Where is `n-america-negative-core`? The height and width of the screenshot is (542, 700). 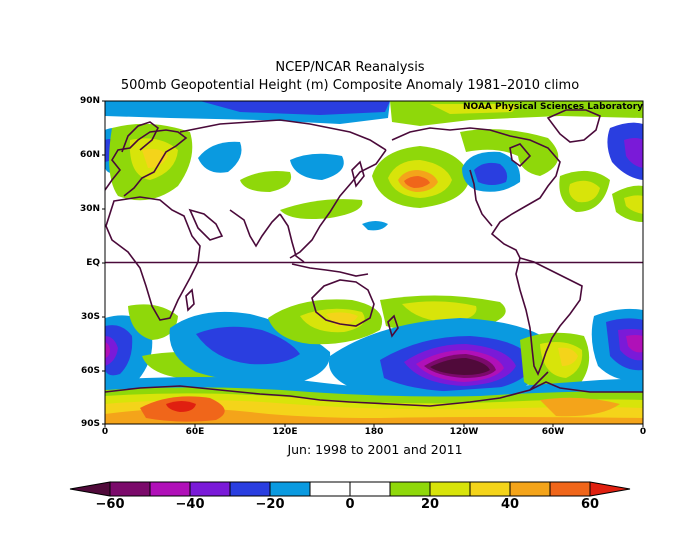 n-america-negative-core is located at coordinates (491, 173).